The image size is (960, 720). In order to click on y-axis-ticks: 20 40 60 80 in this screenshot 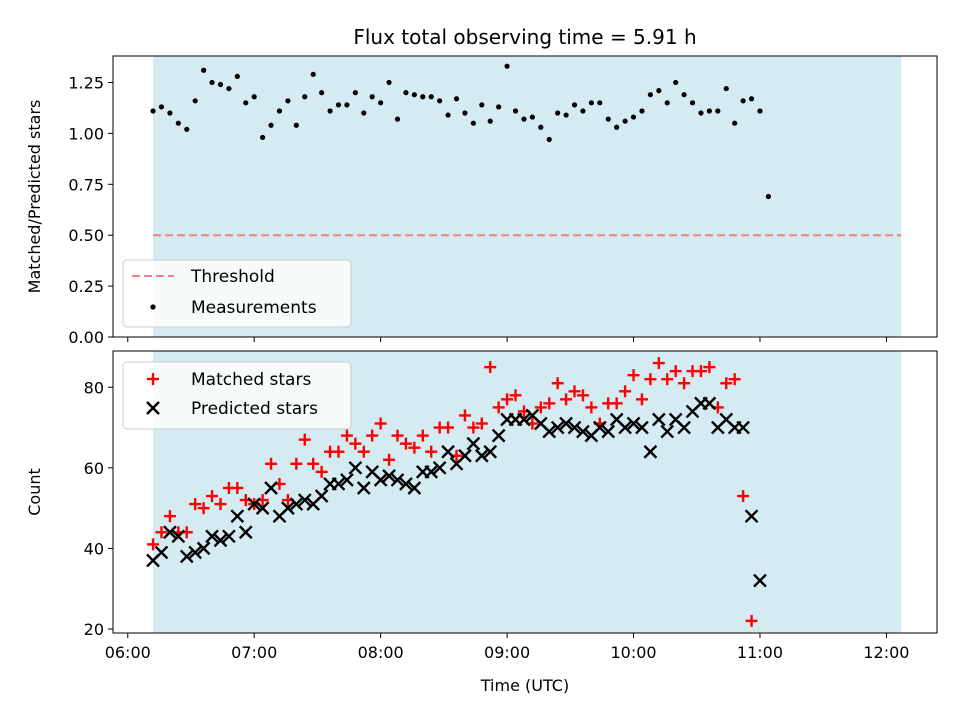, I will do `click(98, 508)`.